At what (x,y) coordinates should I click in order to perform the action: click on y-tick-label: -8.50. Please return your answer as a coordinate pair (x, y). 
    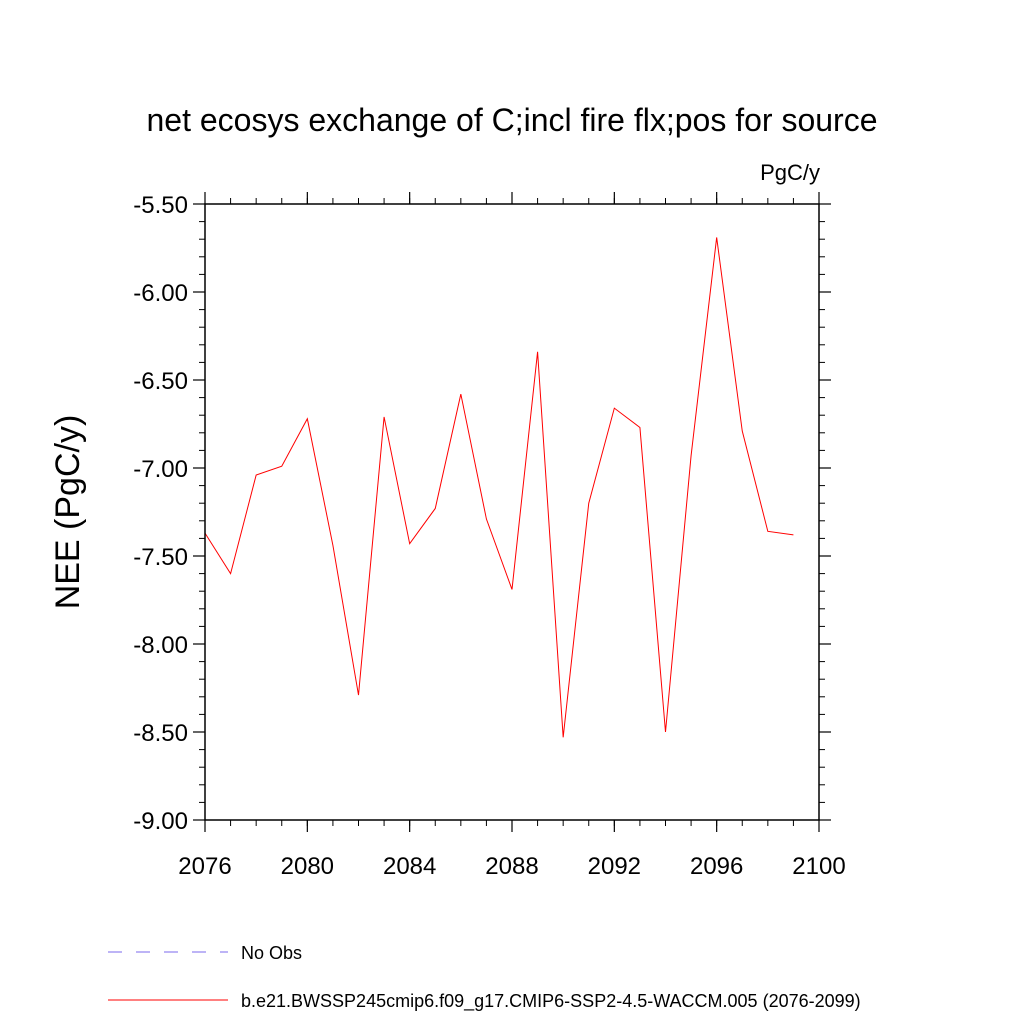
    Looking at the image, I should click on (160, 733).